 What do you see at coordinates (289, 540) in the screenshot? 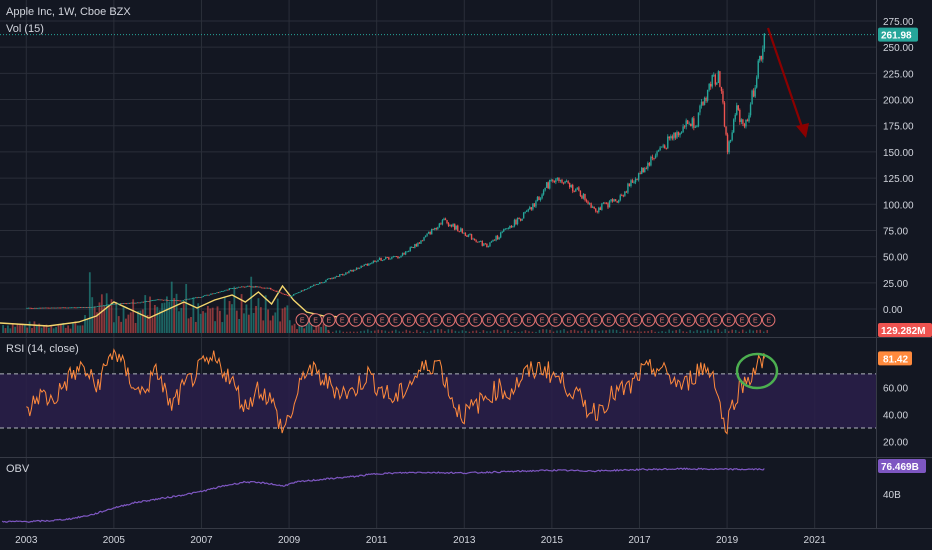
I see `time-axis-tick-label: 2009` at bounding box center [289, 540].